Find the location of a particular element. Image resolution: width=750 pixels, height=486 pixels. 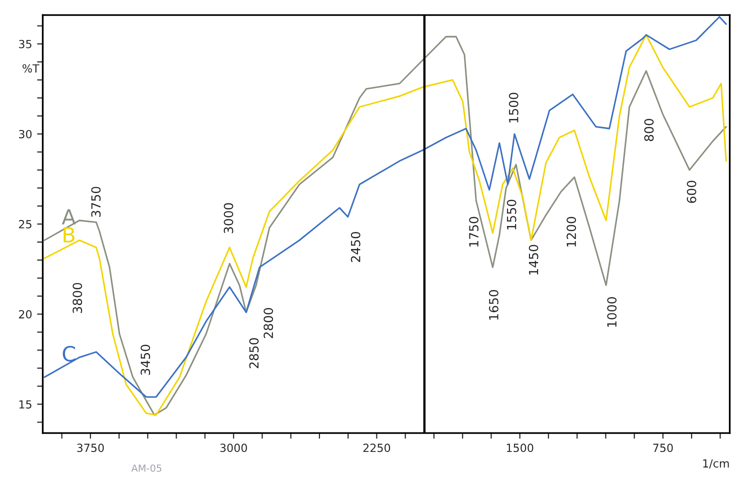

annotation: 1650 is located at coordinates (493, 305).